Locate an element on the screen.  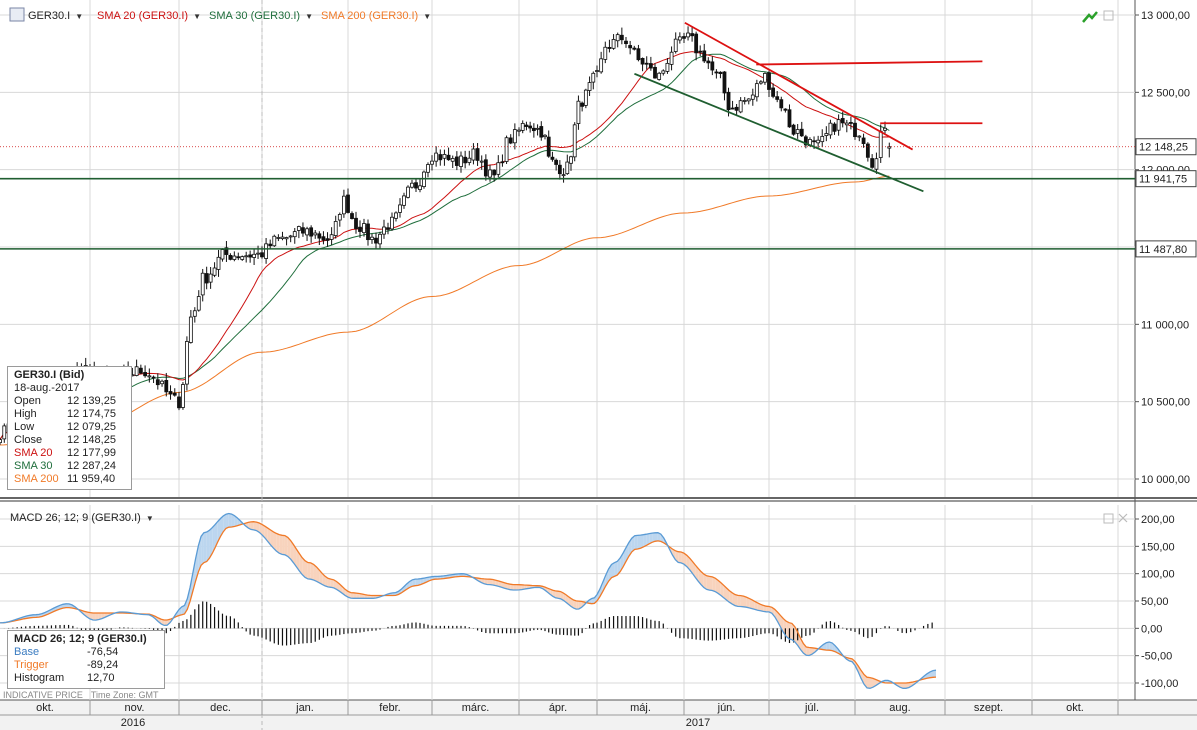
sma30-indicator-selector: SMA 30 (GER30.I) ▼ is located at coordinates (261, 16).